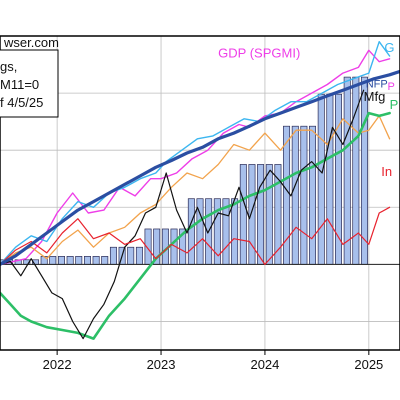 This screenshot has height=400, width=400. What do you see at coordinates (386, 171) in the screenshot?
I see `series-label-6: In` at bounding box center [386, 171].